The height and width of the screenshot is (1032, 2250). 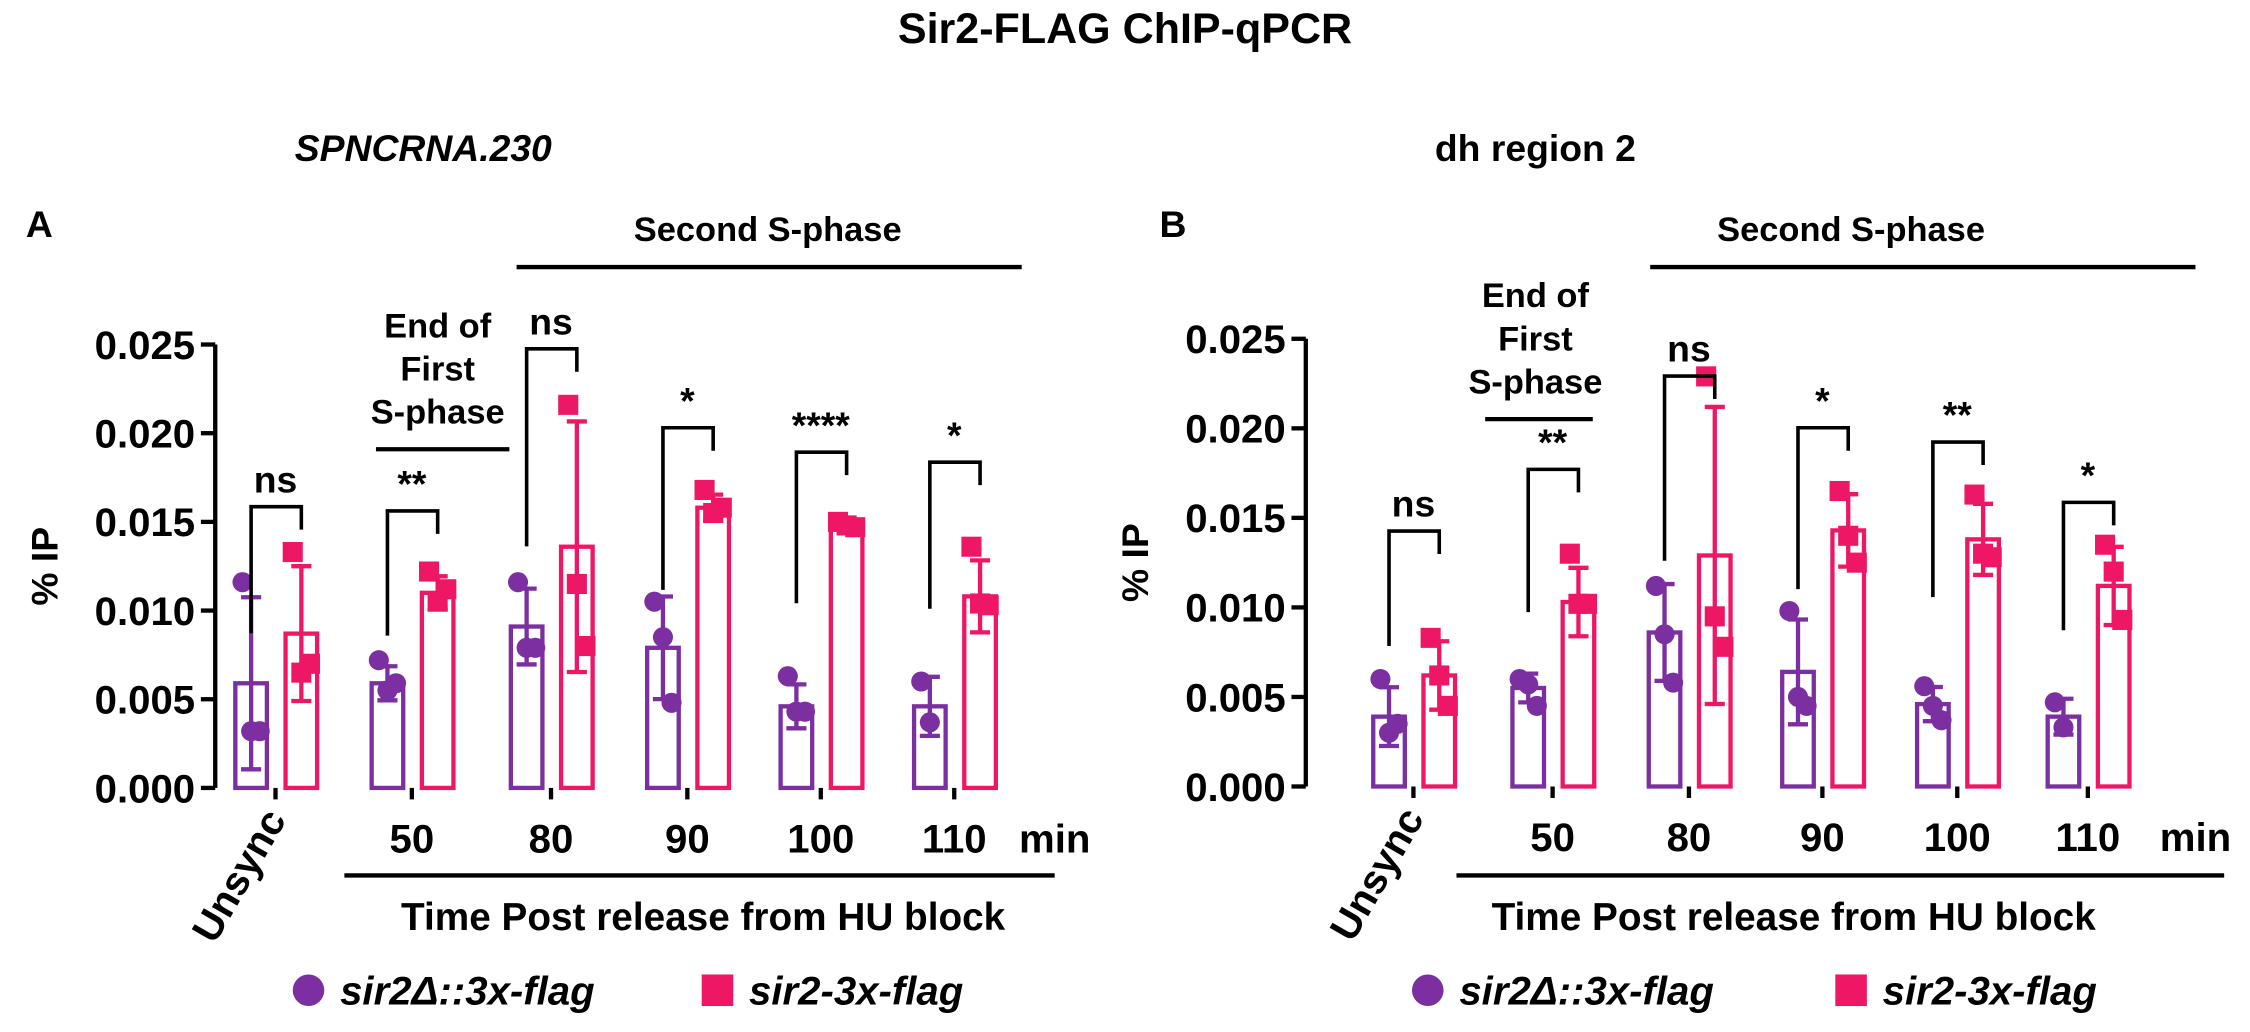 I want to click on significance-label: ****, so click(x=821, y=425).